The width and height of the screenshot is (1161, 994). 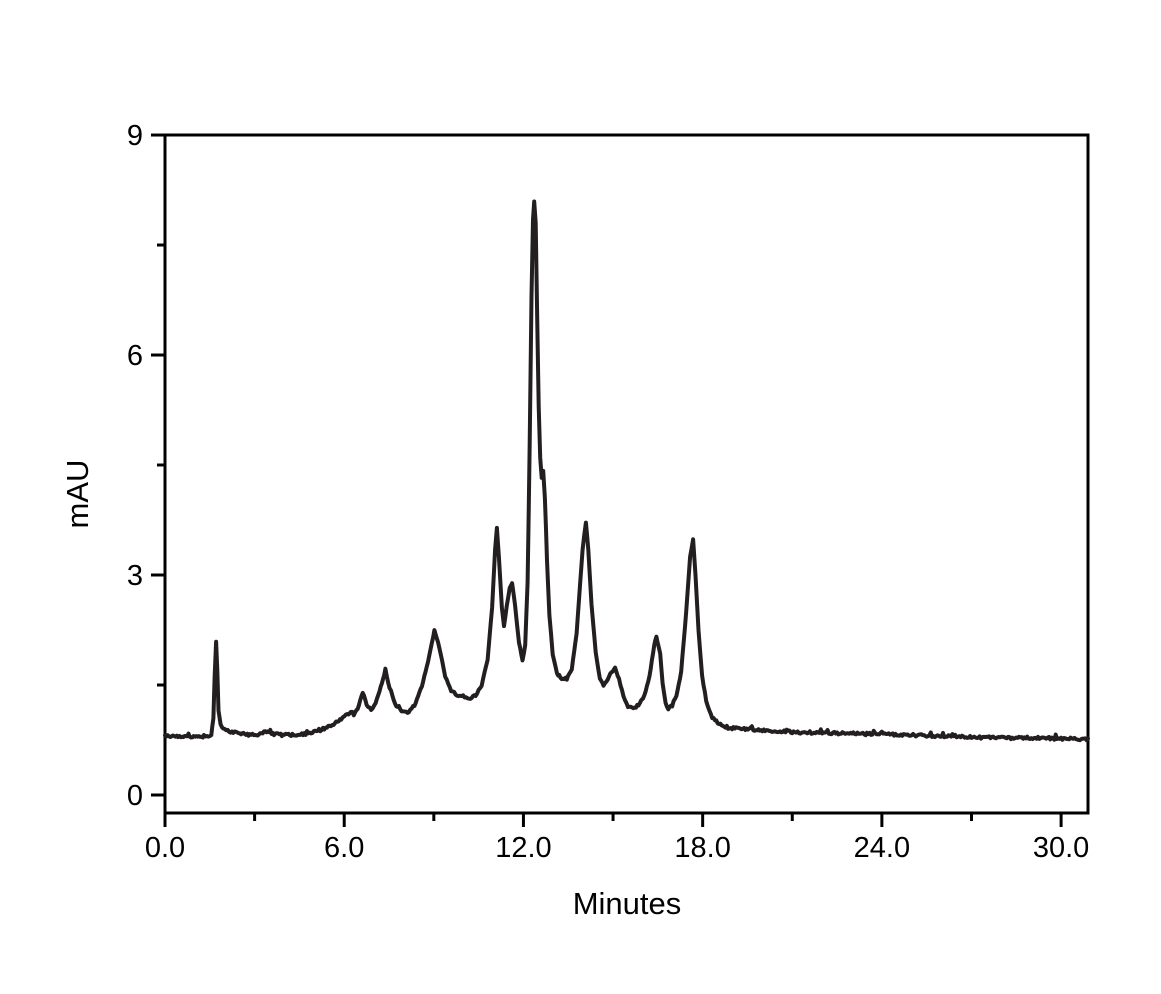 I want to click on x-tick-label: 24.0, so click(x=882, y=848).